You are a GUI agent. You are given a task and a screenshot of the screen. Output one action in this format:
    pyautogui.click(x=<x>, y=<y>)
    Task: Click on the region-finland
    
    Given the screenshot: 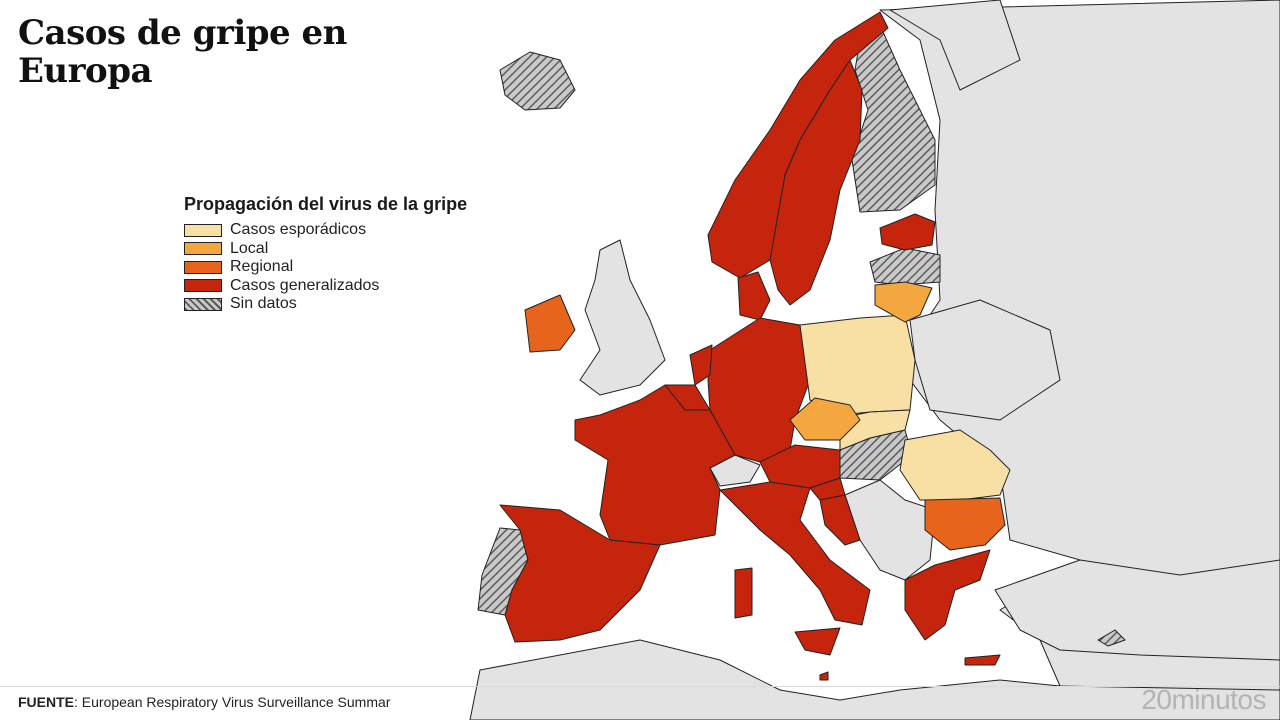 What is the action you would take?
    pyautogui.click(x=893, y=118)
    